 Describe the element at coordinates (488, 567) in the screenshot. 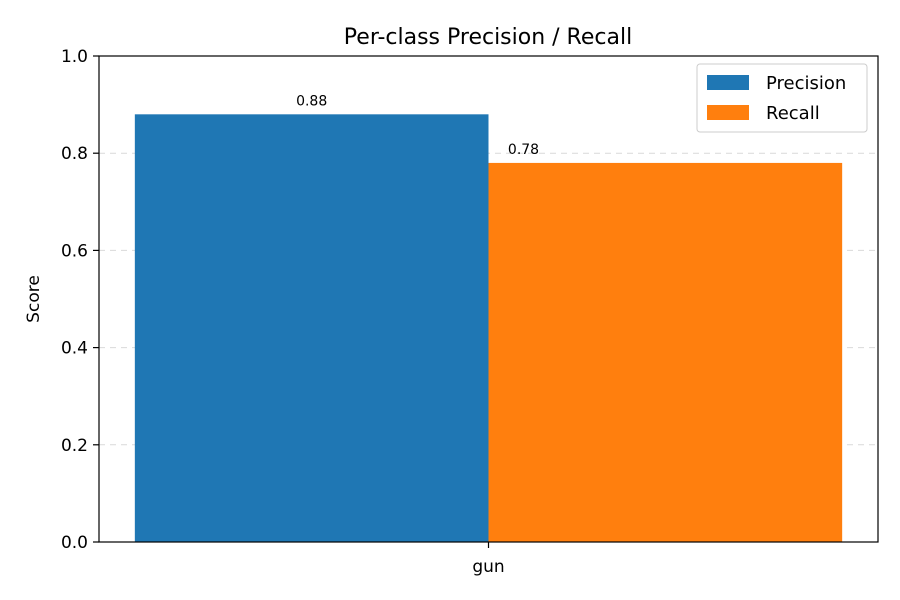

I see `x-tick-label: gun` at that location.